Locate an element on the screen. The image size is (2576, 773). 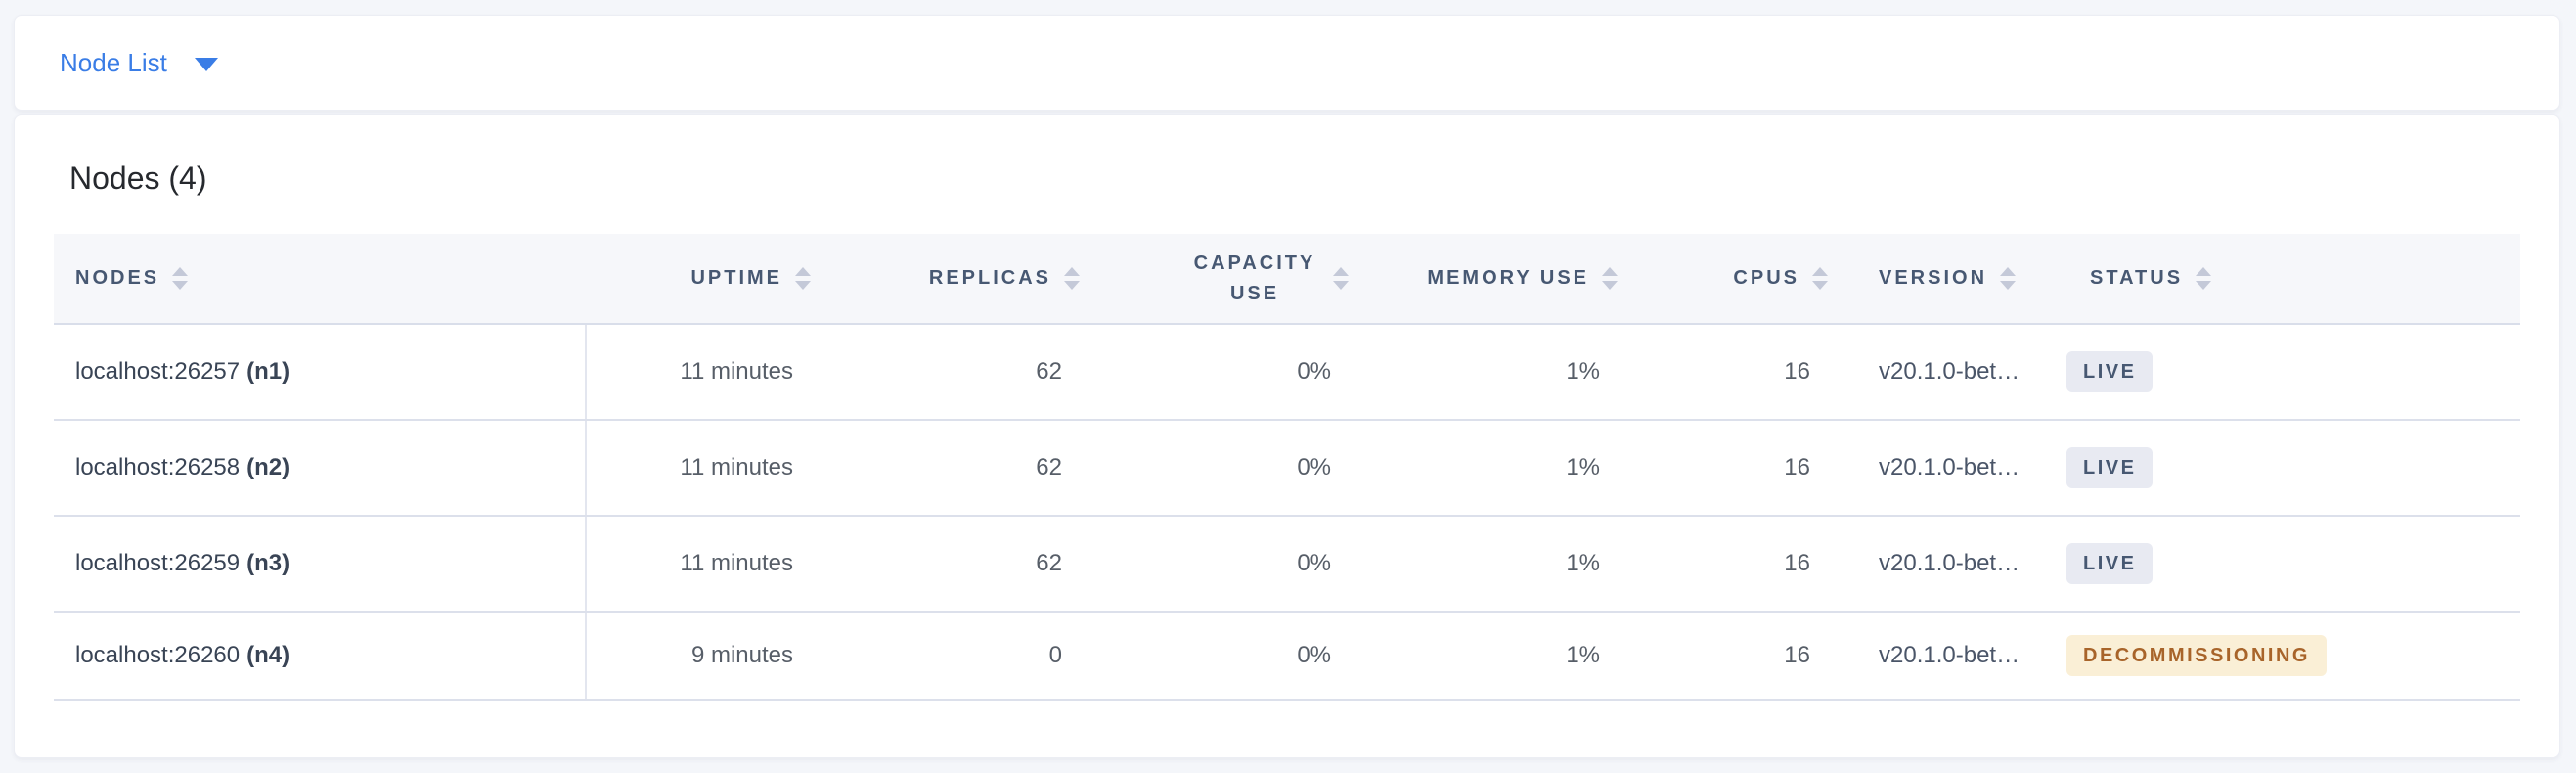
column-header-replicas: REPLICAS is located at coordinates (975, 280).